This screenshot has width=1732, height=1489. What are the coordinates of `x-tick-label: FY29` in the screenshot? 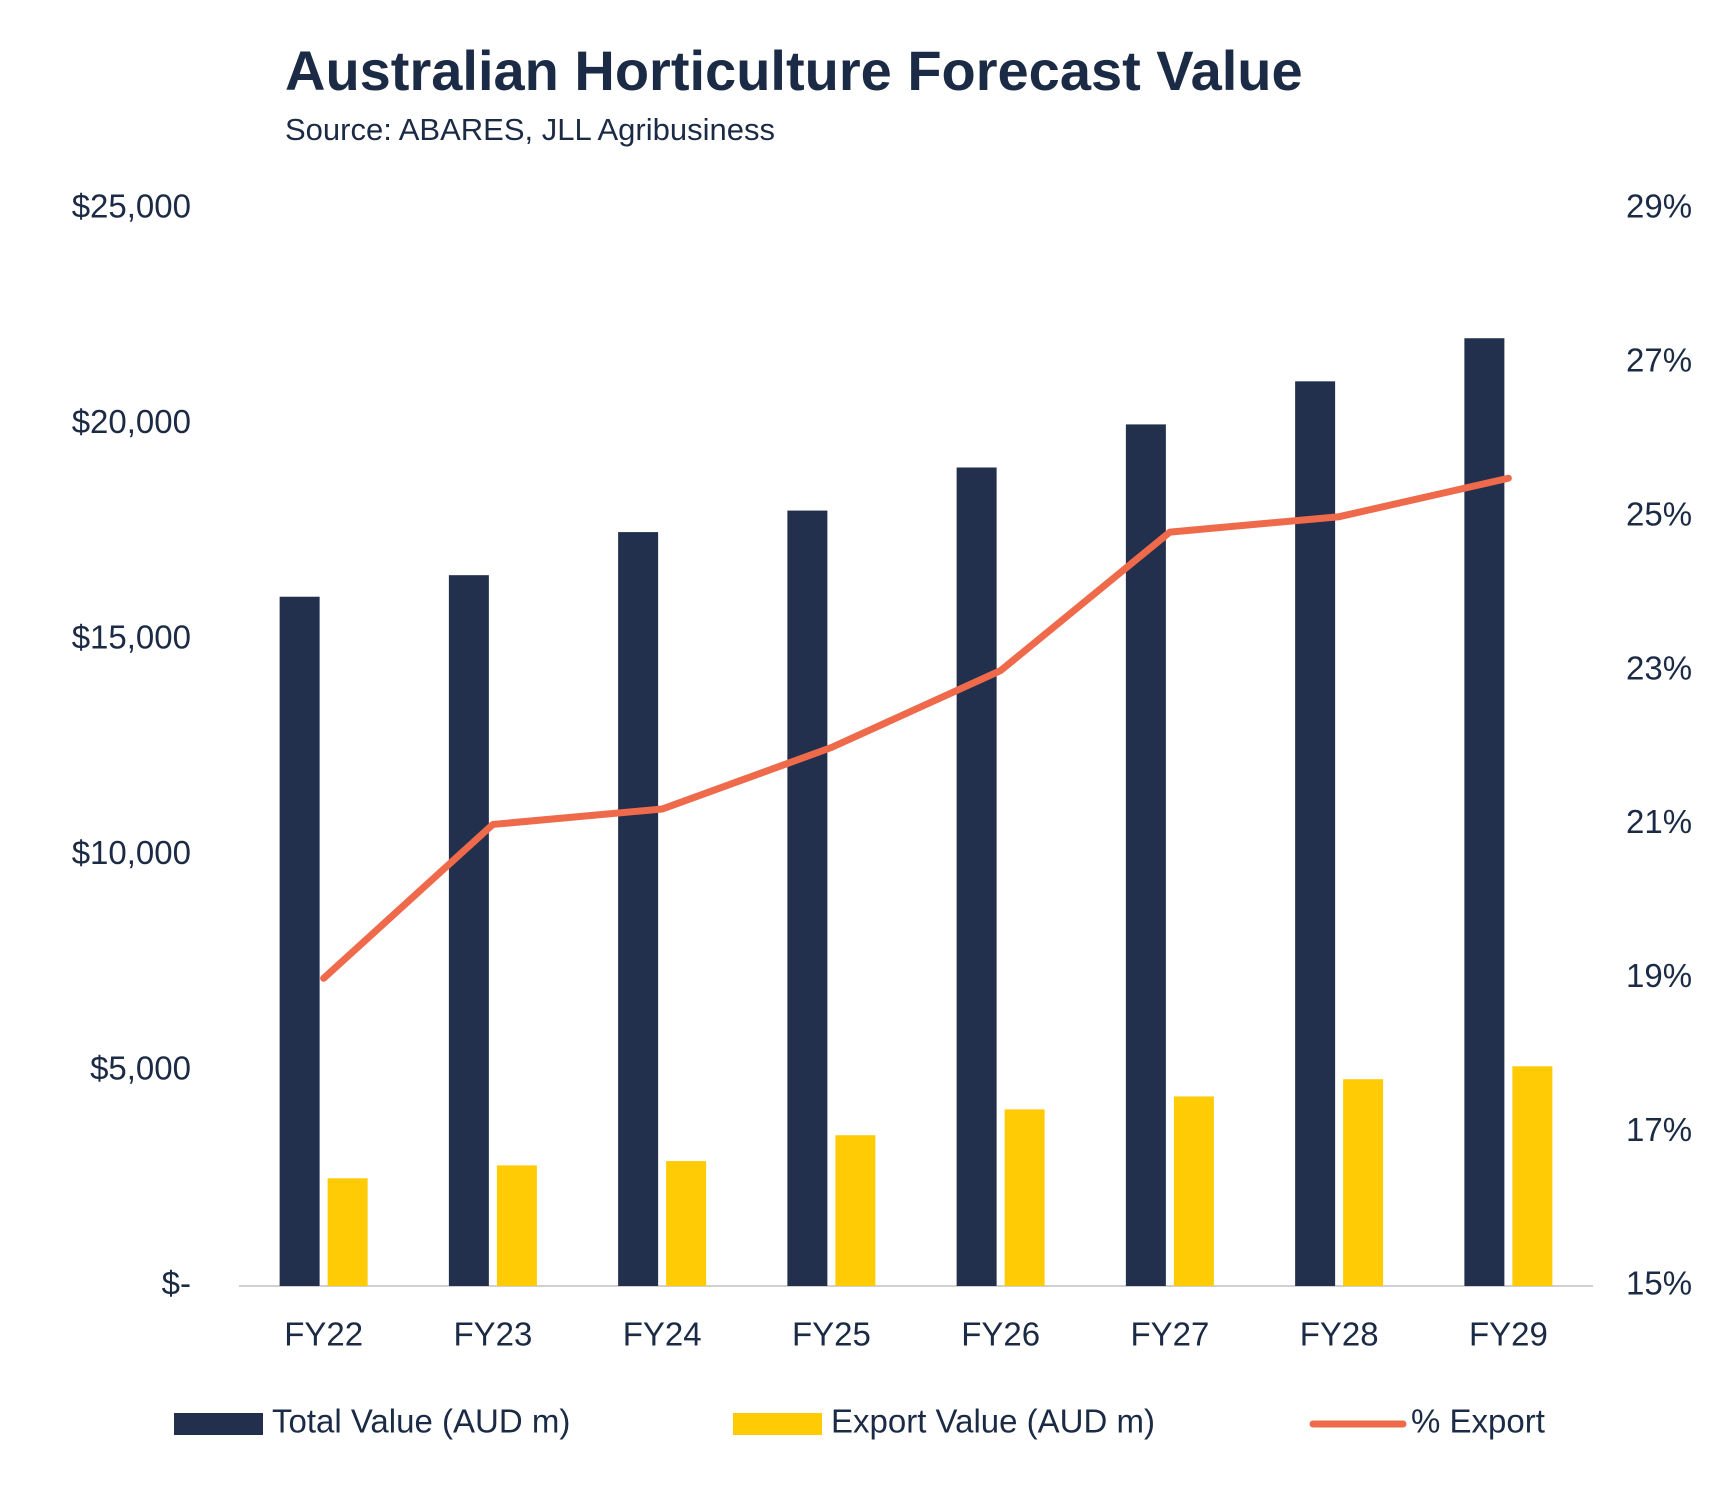 It's located at (1508, 1334).